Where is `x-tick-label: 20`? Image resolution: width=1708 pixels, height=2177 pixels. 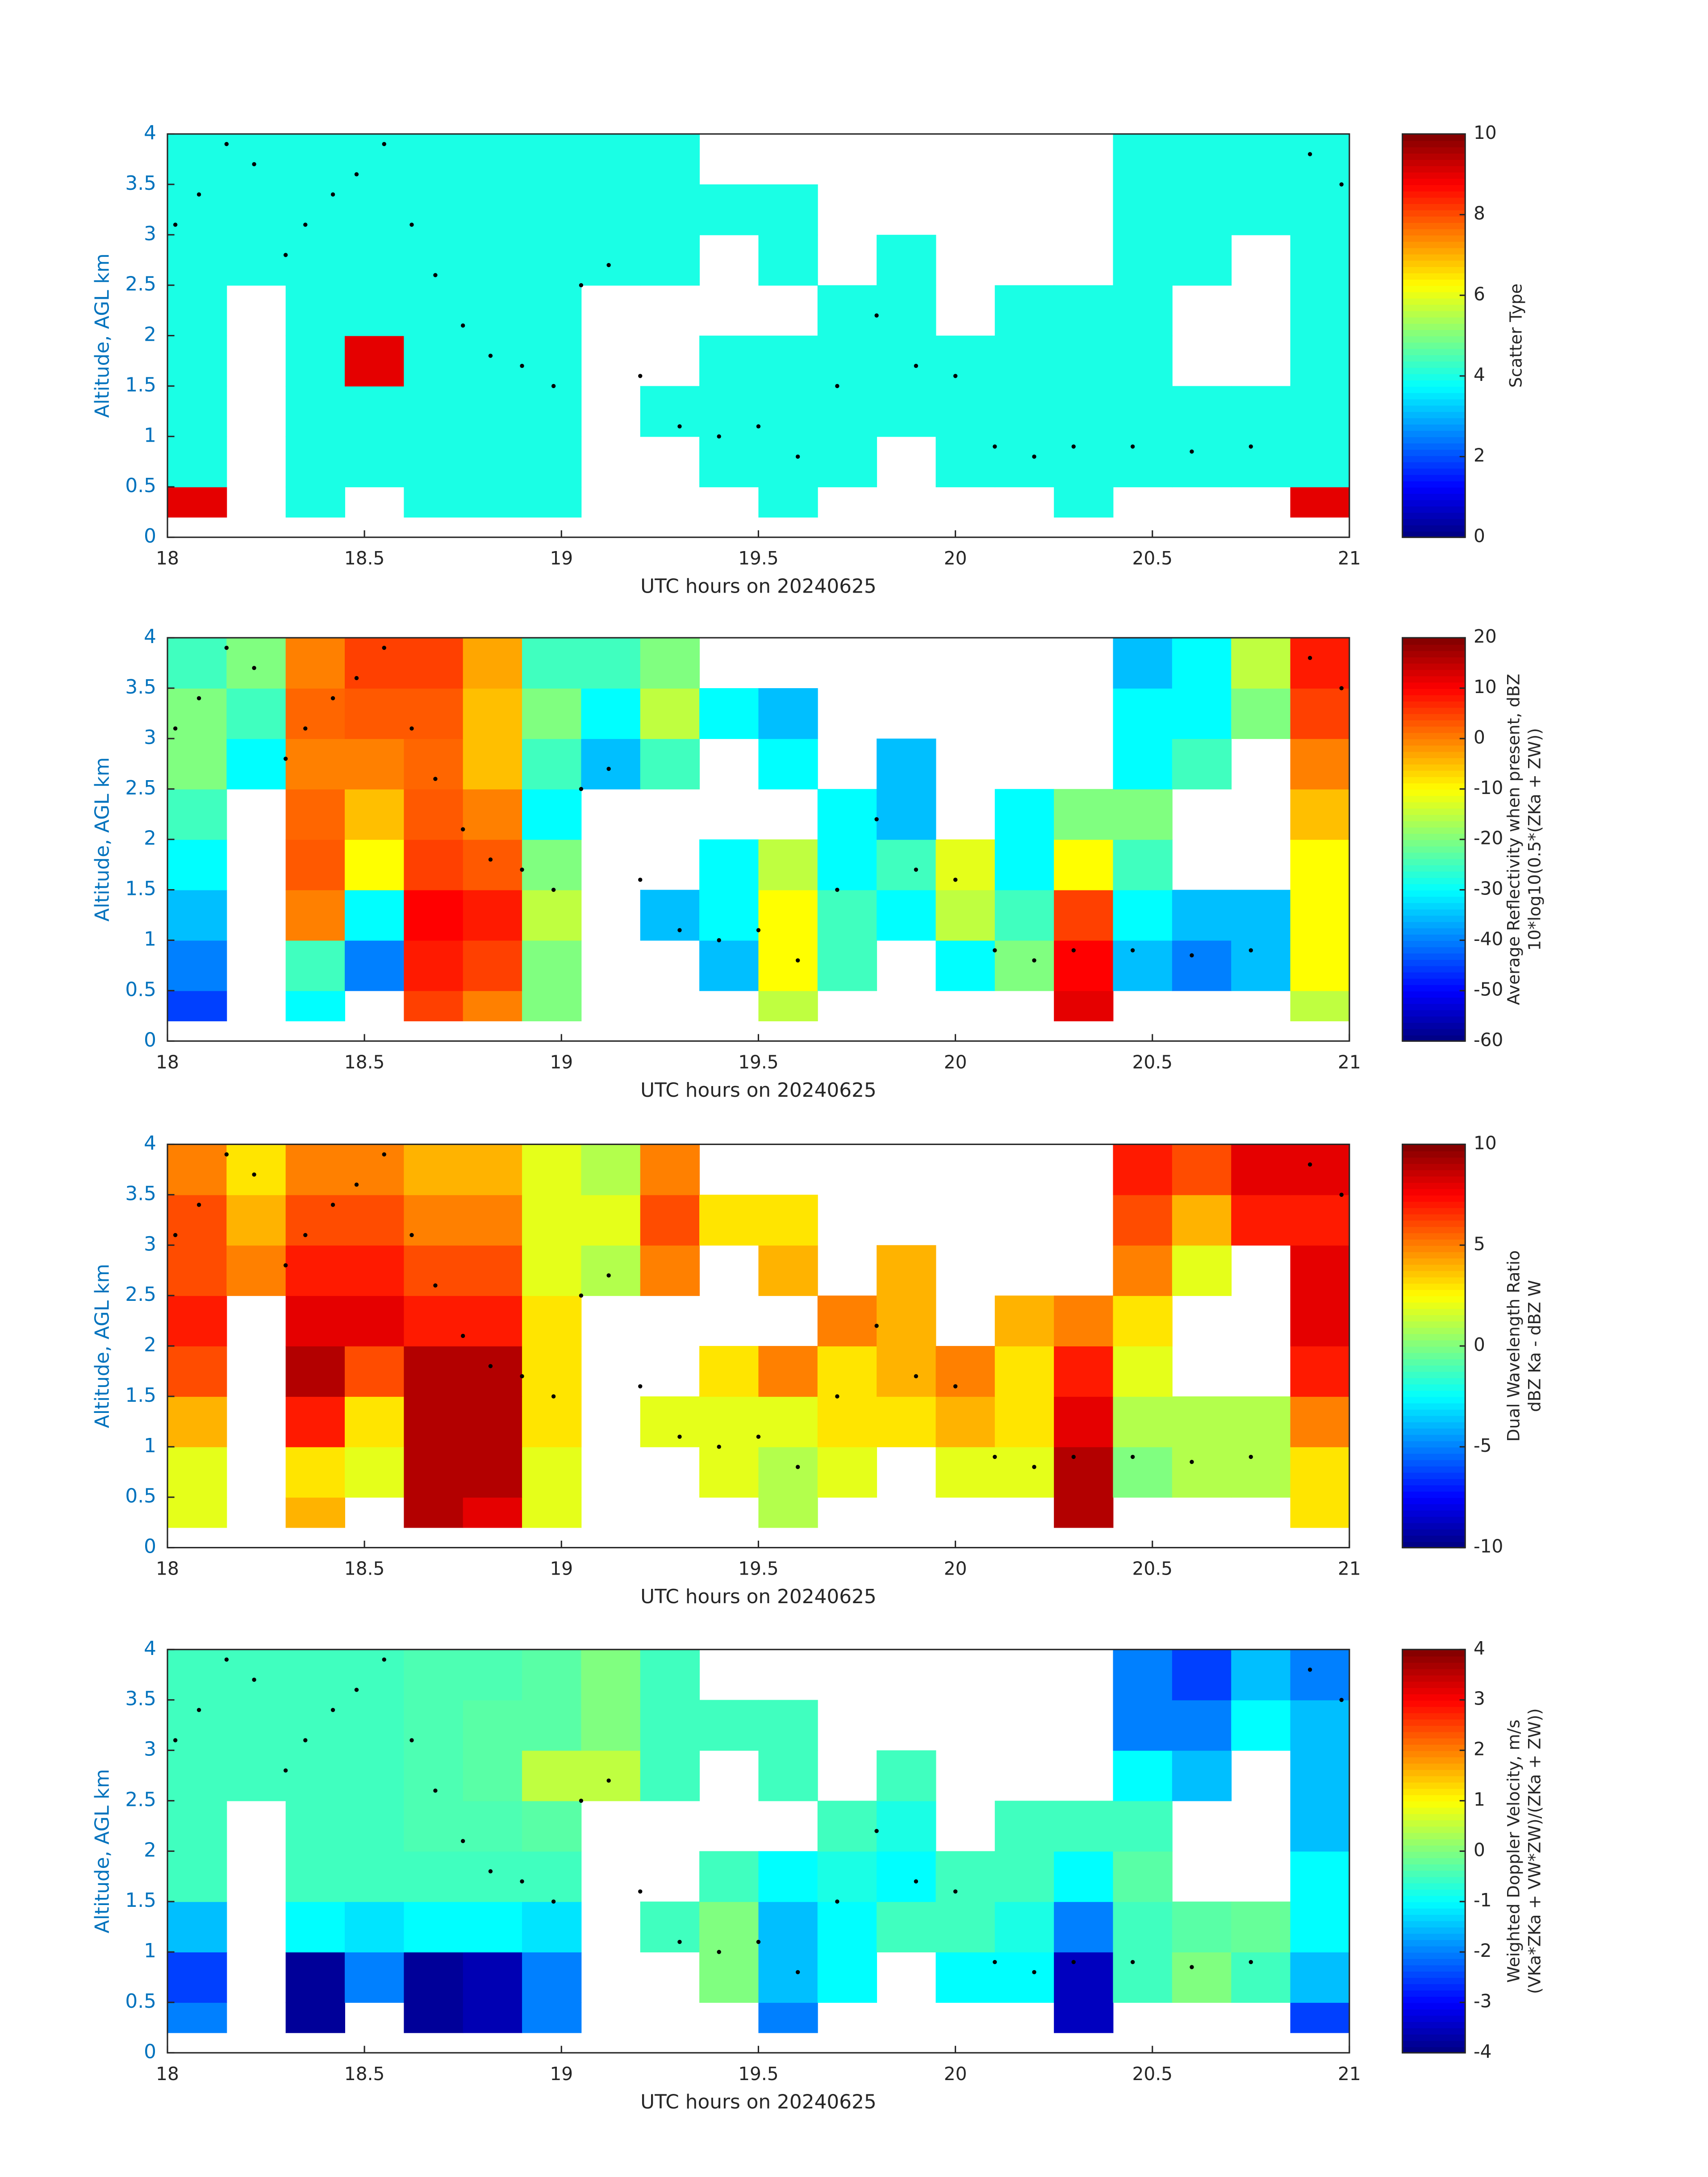
x-tick-label: 20 is located at coordinates (955, 1568).